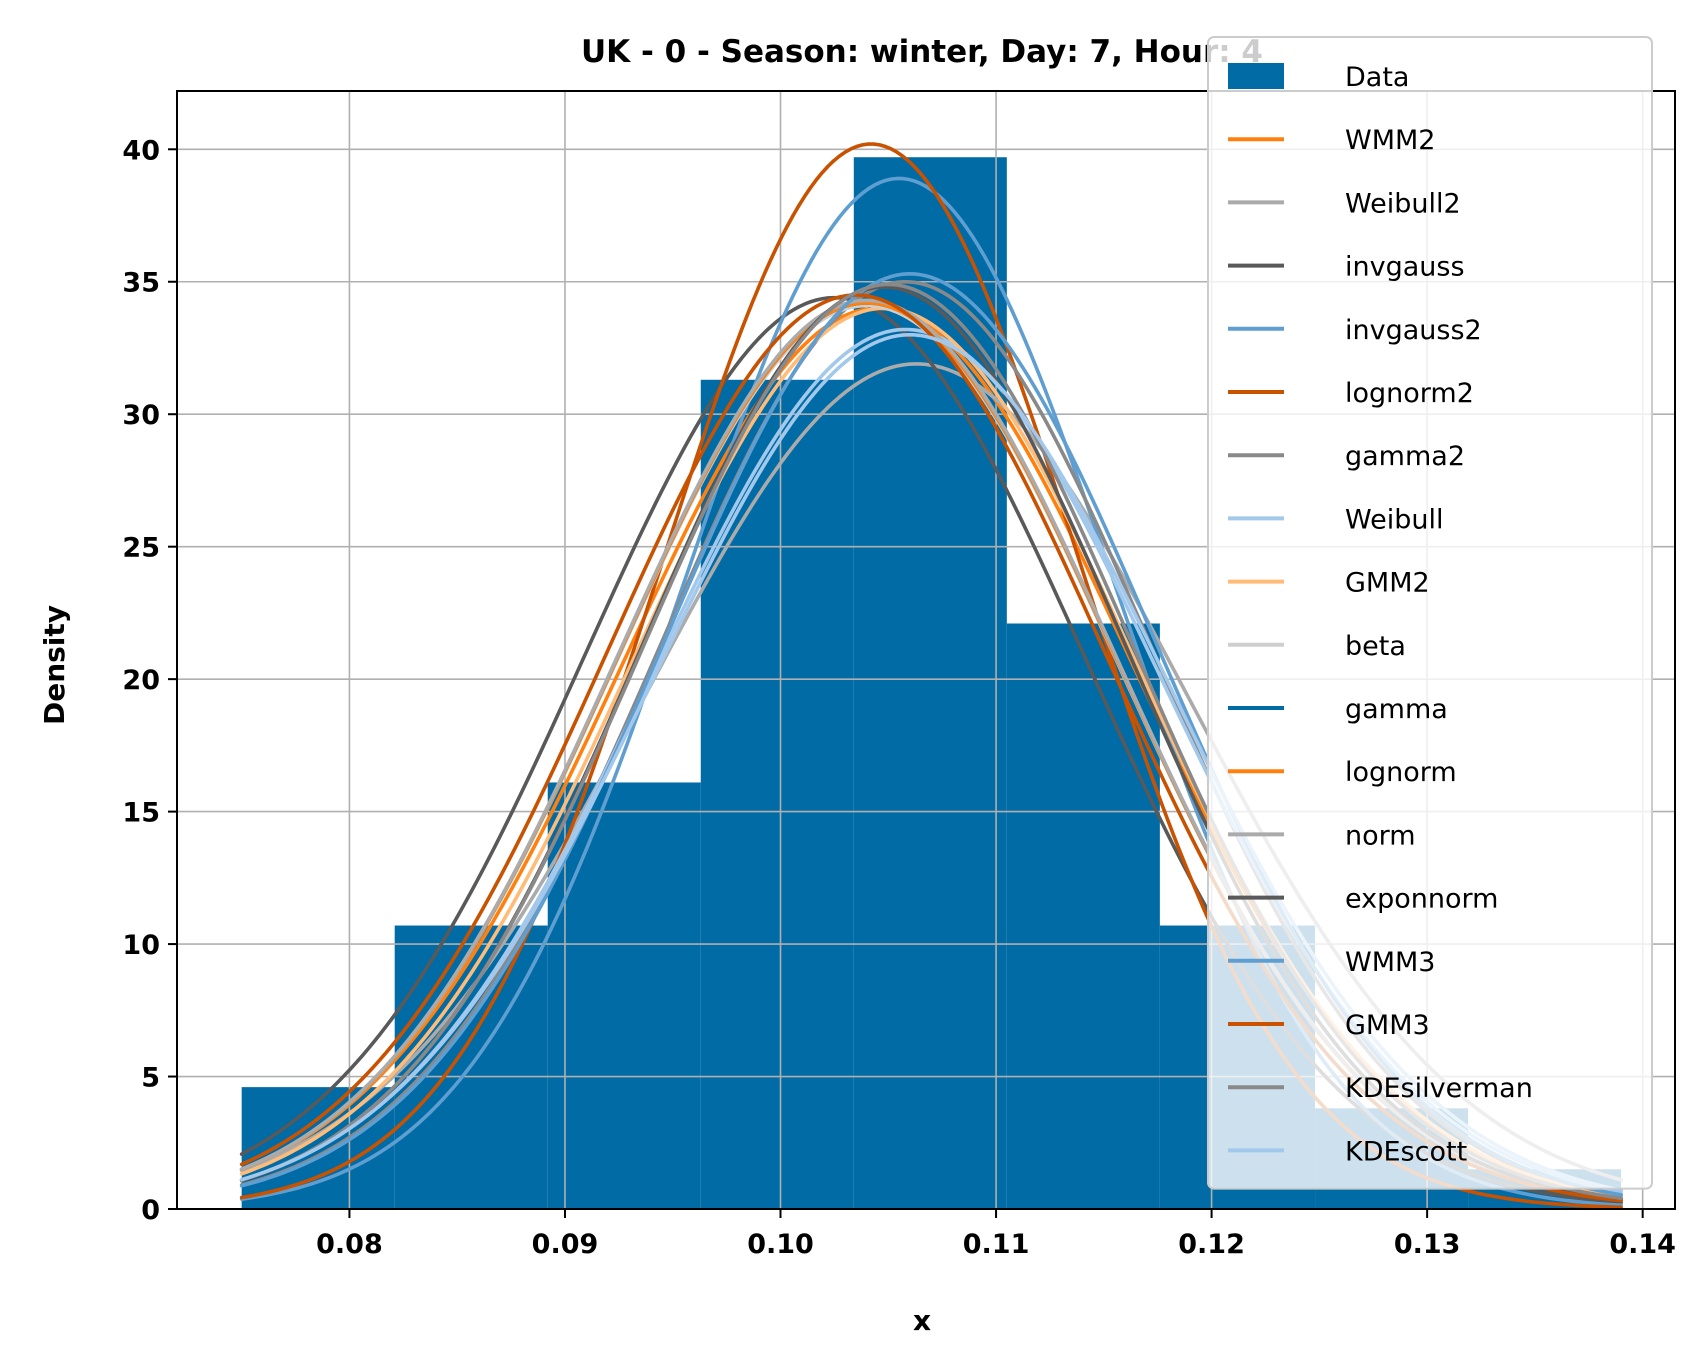 The width and height of the screenshot is (1698, 1361). What do you see at coordinates (922, 52) in the screenshot?
I see `chart-title: UK - 0 - Season: winter, Day: 7, Hour: 4` at bounding box center [922, 52].